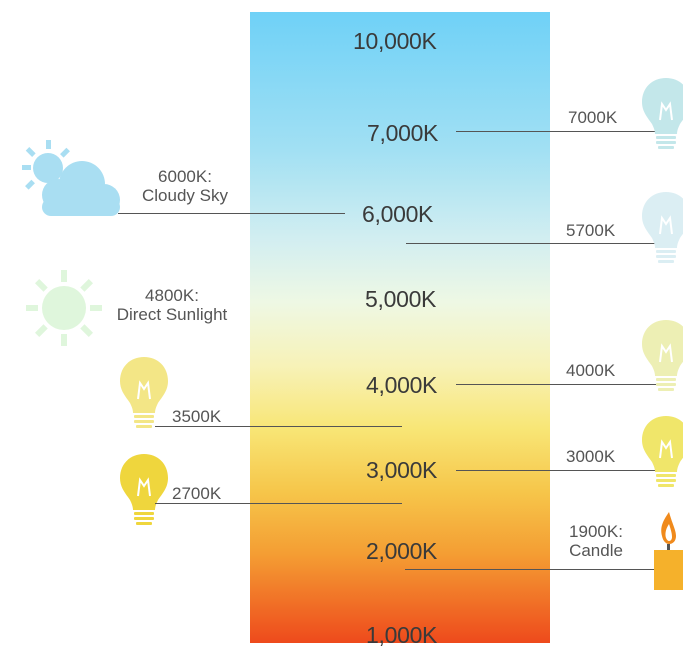 The image size is (683, 649). Describe the element at coordinates (197, 416) in the screenshot. I see `bulb-3500k-label: 3500K` at that location.